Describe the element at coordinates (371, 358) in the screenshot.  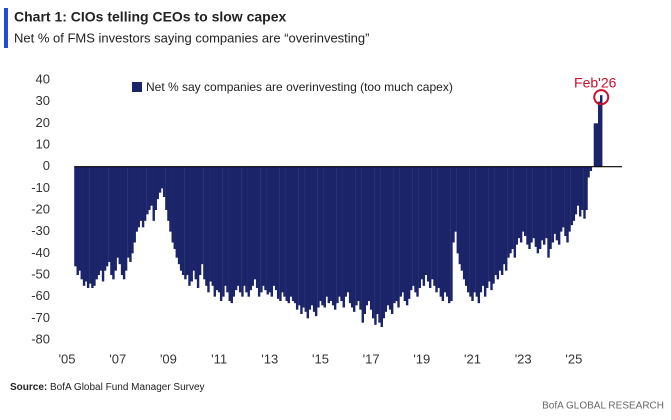
I see `x-tick-label: '17` at that location.